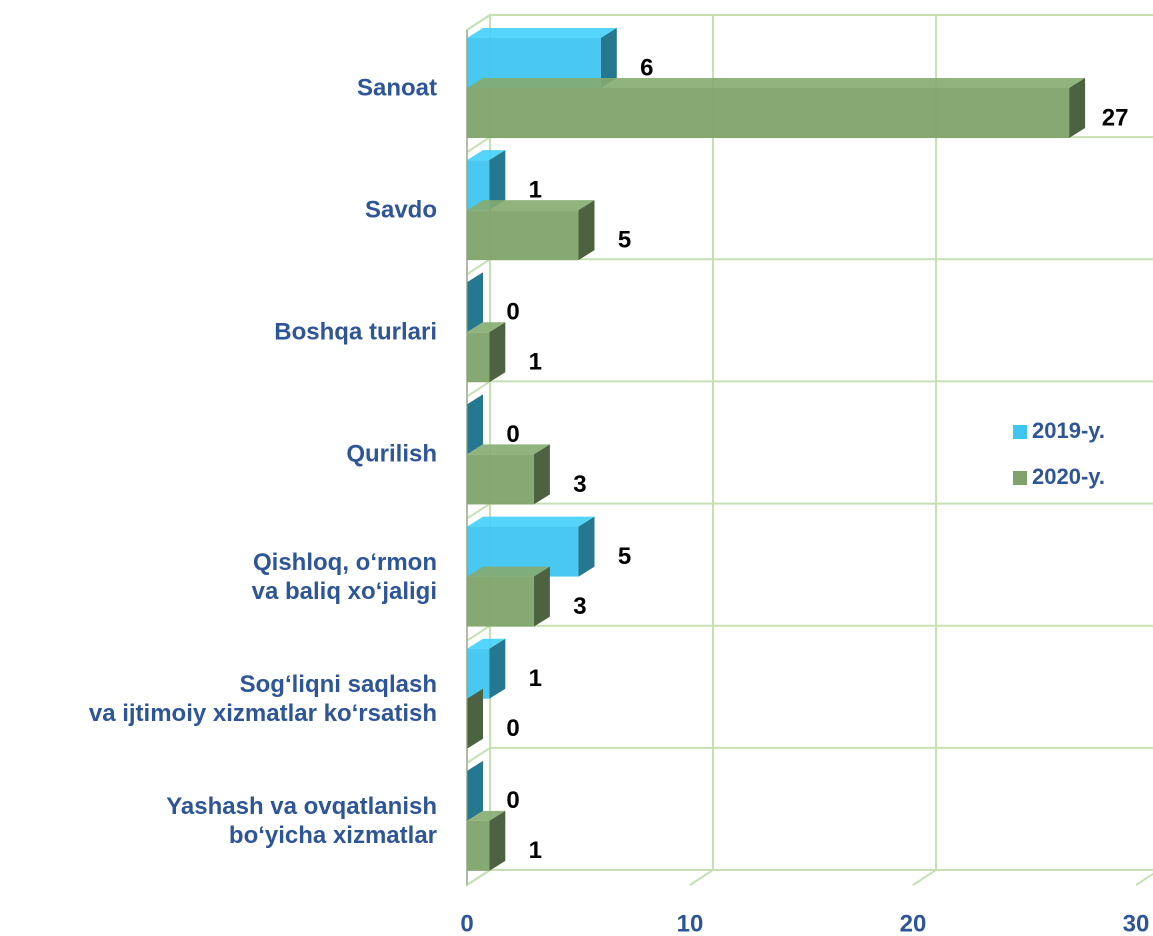  What do you see at coordinates (400, 210) in the screenshot?
I see `y-tick-label: Savdo` at bounding box center [400, 210].